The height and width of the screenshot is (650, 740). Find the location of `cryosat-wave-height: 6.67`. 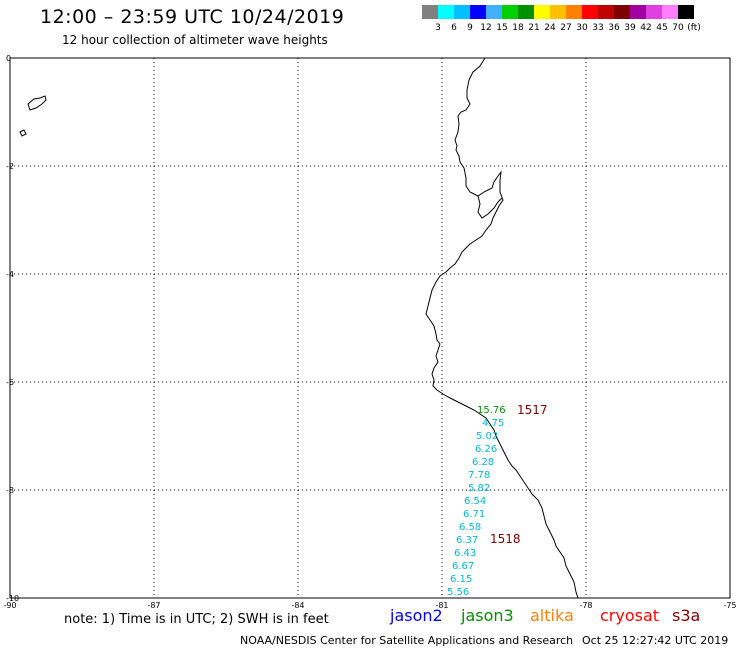

cryosat-wave-height: 6.67 is located at coordinates (463, 566).